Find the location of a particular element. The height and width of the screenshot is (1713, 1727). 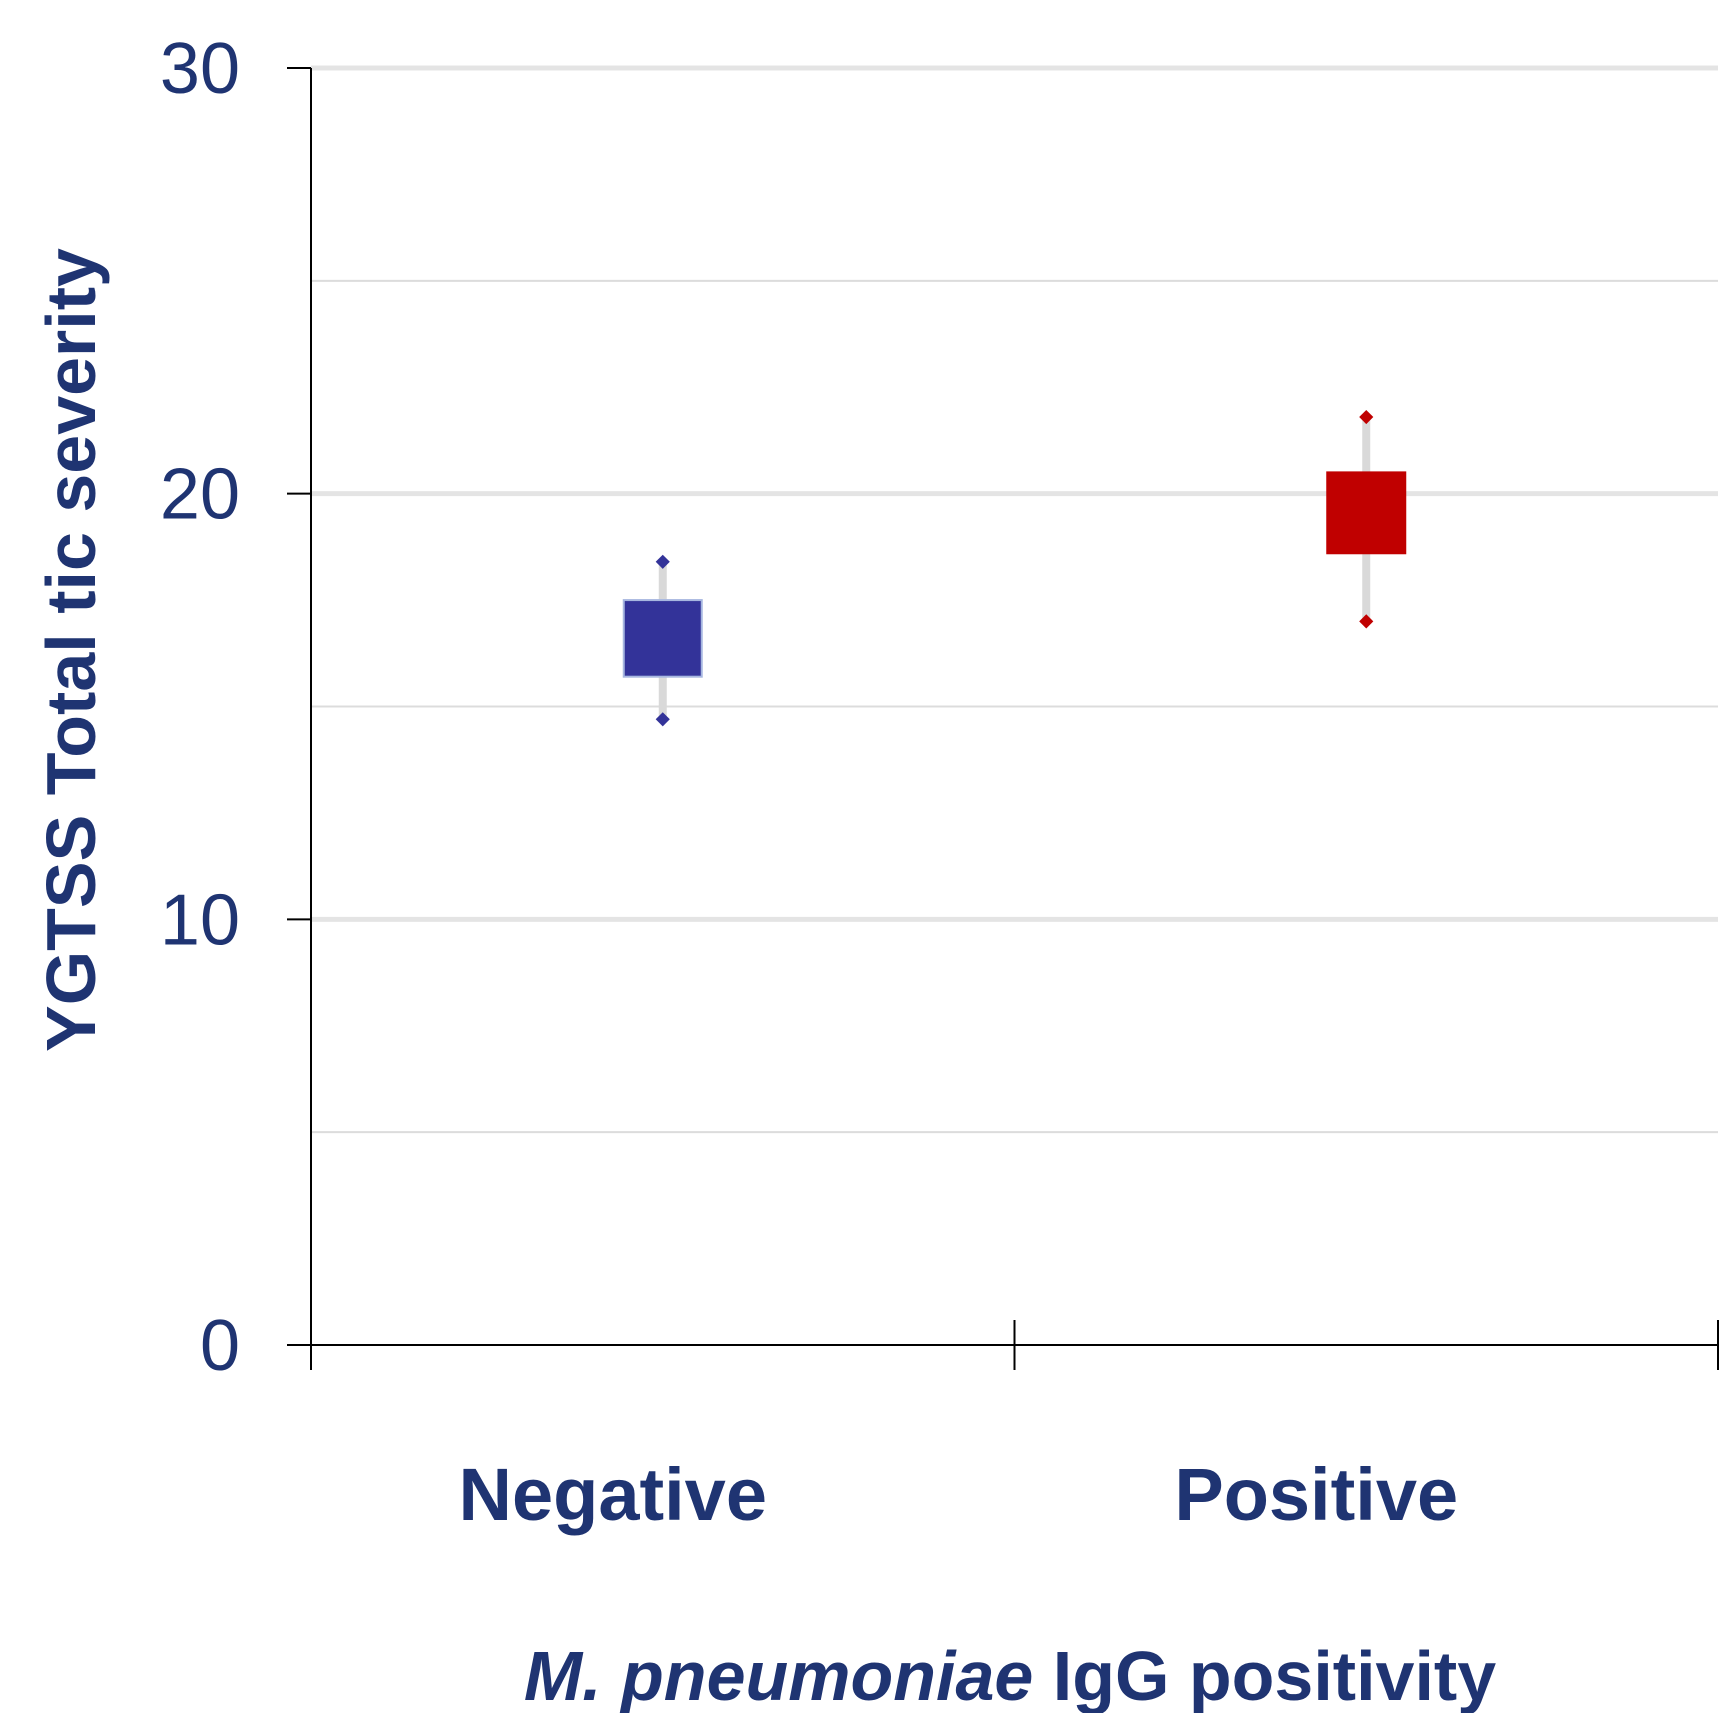

y-tick-label: 30 is located at coordinates (200, 69).